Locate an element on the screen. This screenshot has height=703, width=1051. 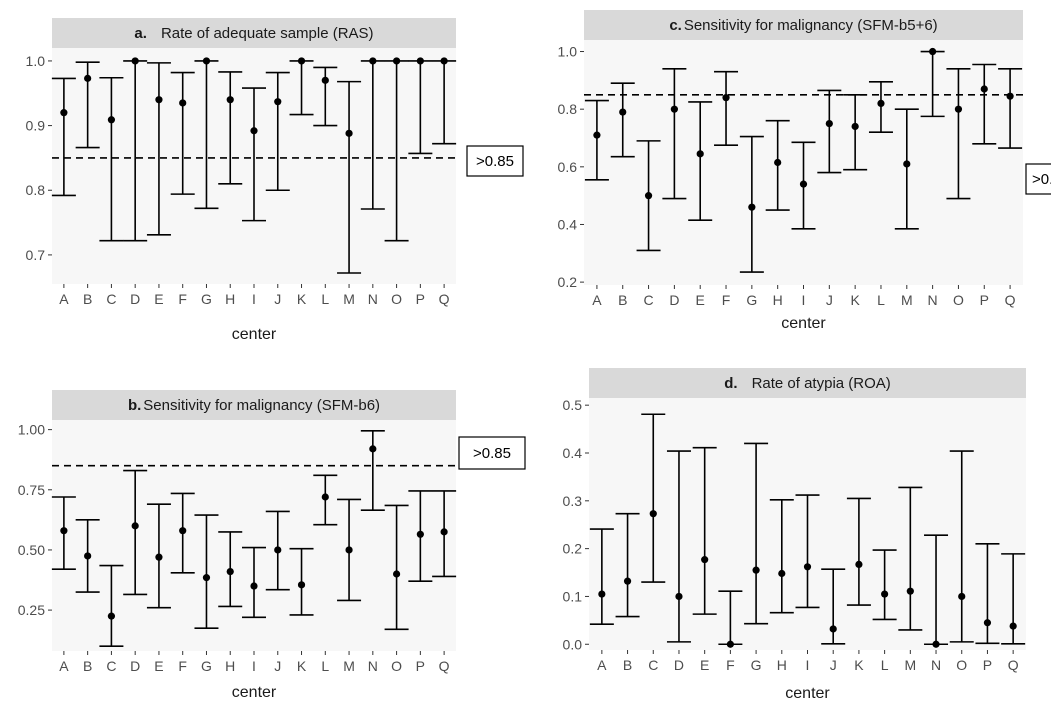
x-tick-label: P is located at coordinates (420, 666).